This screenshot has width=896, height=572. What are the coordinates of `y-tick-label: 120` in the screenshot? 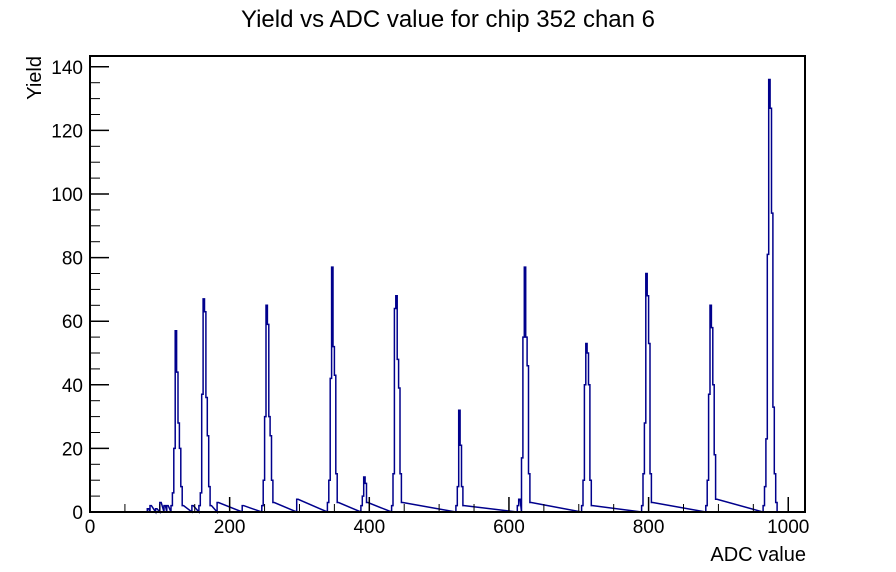 It's located at (67, 131).